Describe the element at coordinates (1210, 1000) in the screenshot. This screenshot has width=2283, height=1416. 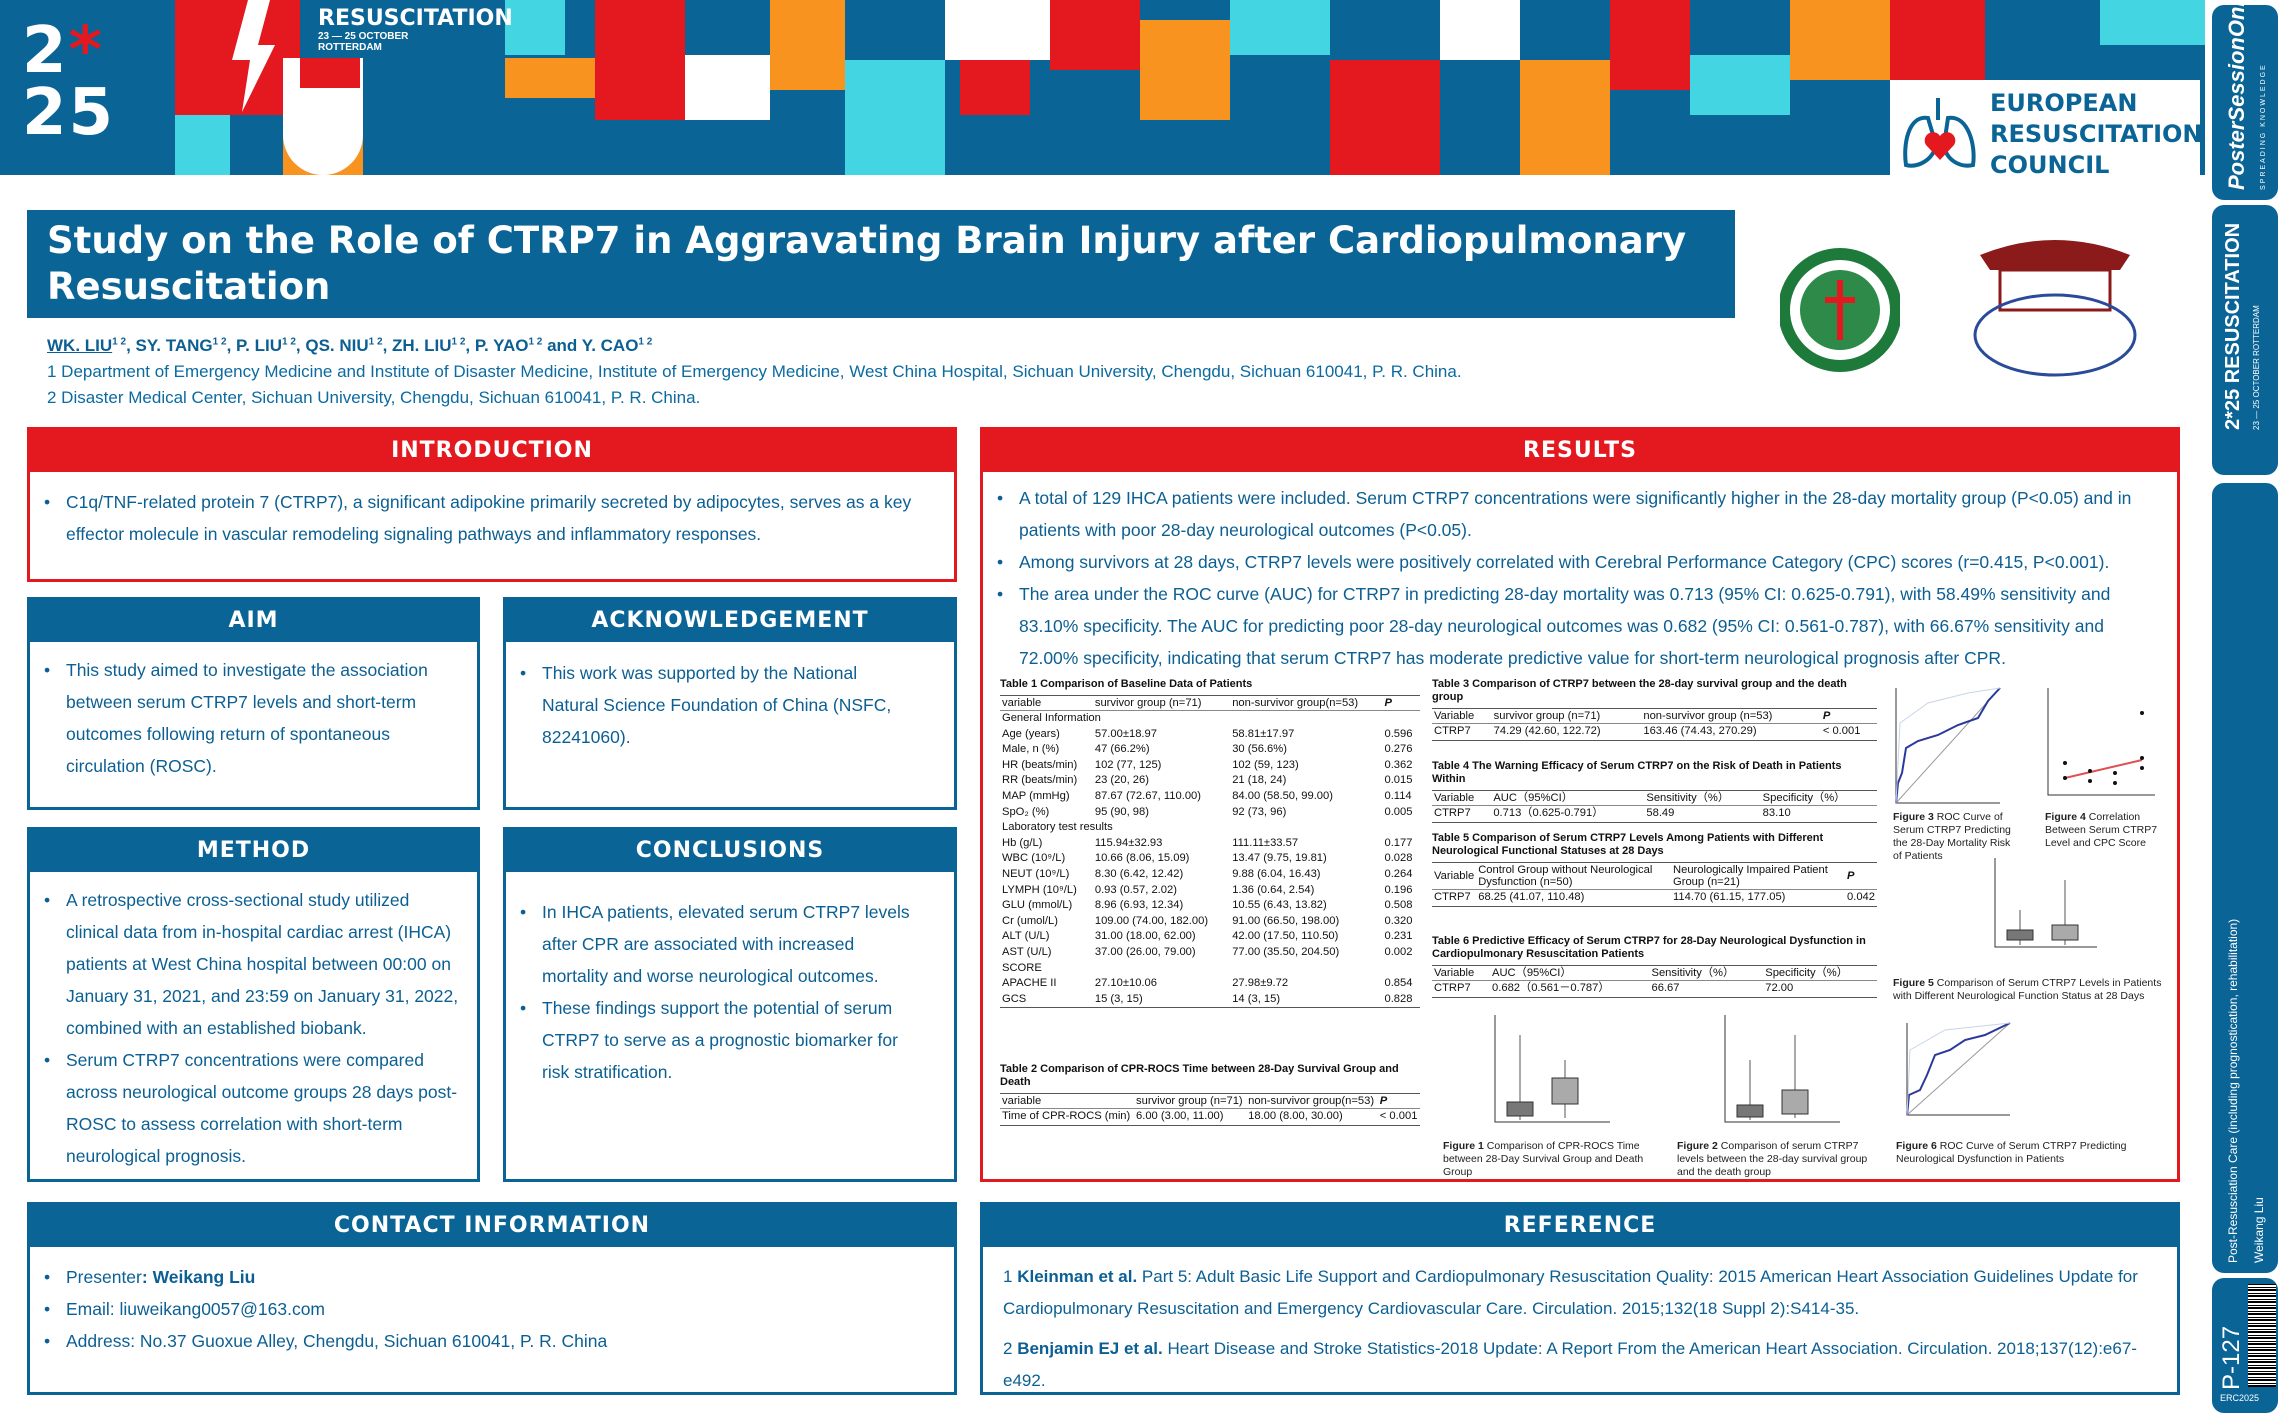
I see `table-row: GCS 15 (3, 15) 14 (3, 15) 0.828` at that location.